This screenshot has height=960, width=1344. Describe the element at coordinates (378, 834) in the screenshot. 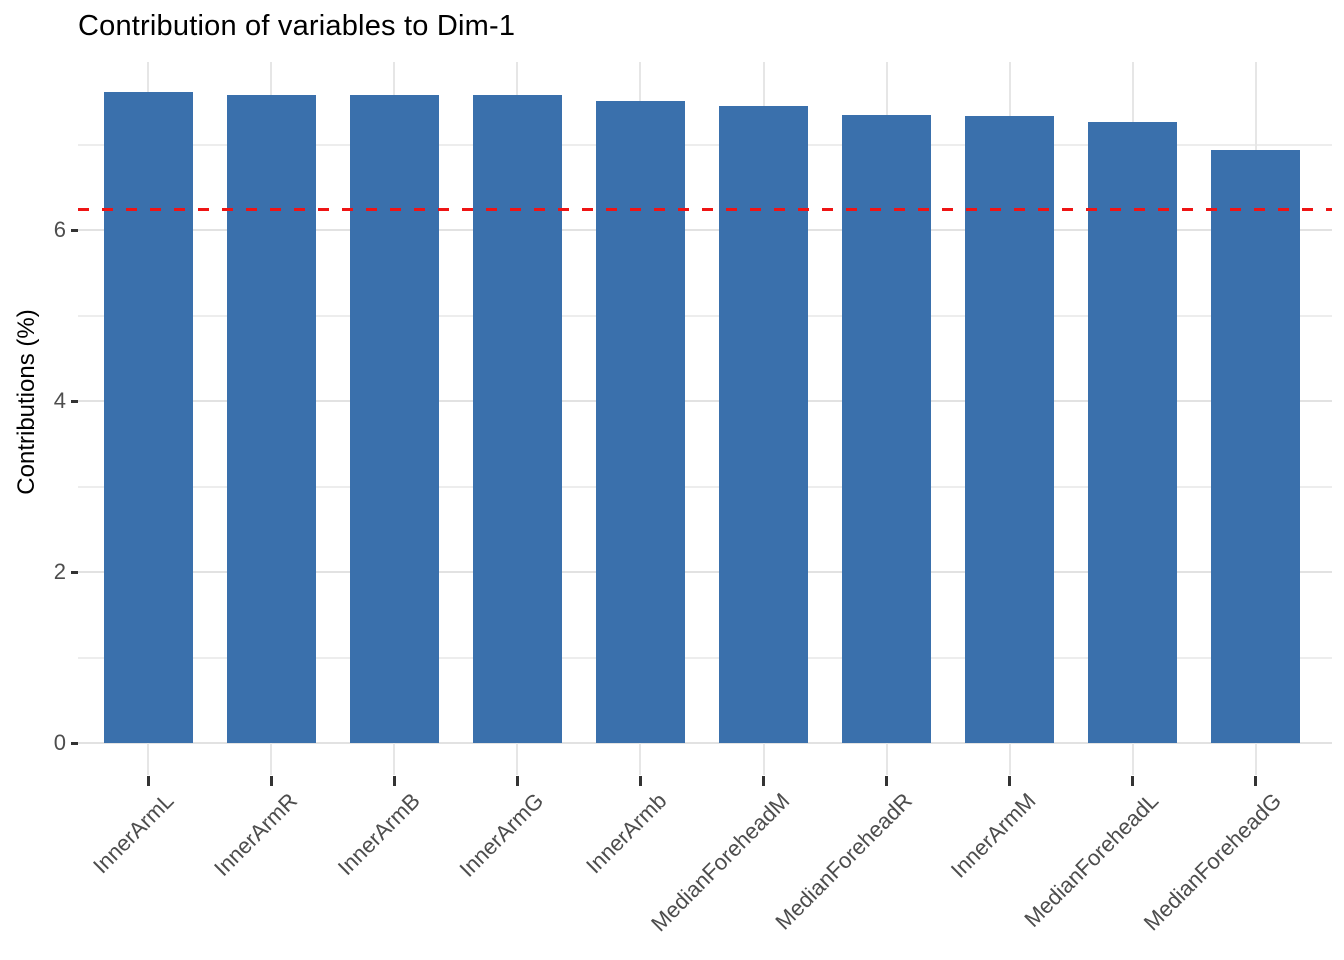

I see `x-tick-label: InnerArmB` at that location.